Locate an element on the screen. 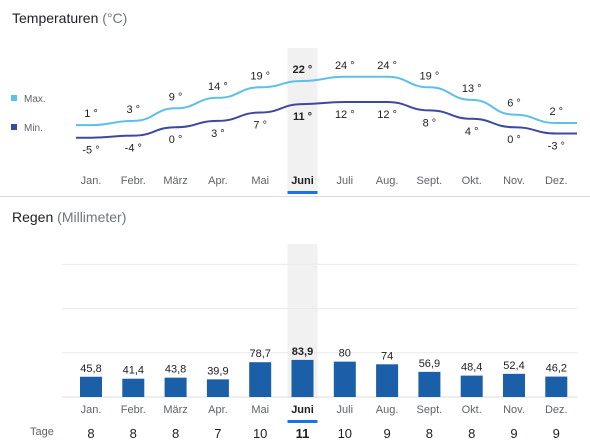 The height and width of the screenshot is (442, 590). month-tab-rain: Jan. is located at coordinates (91, 410).